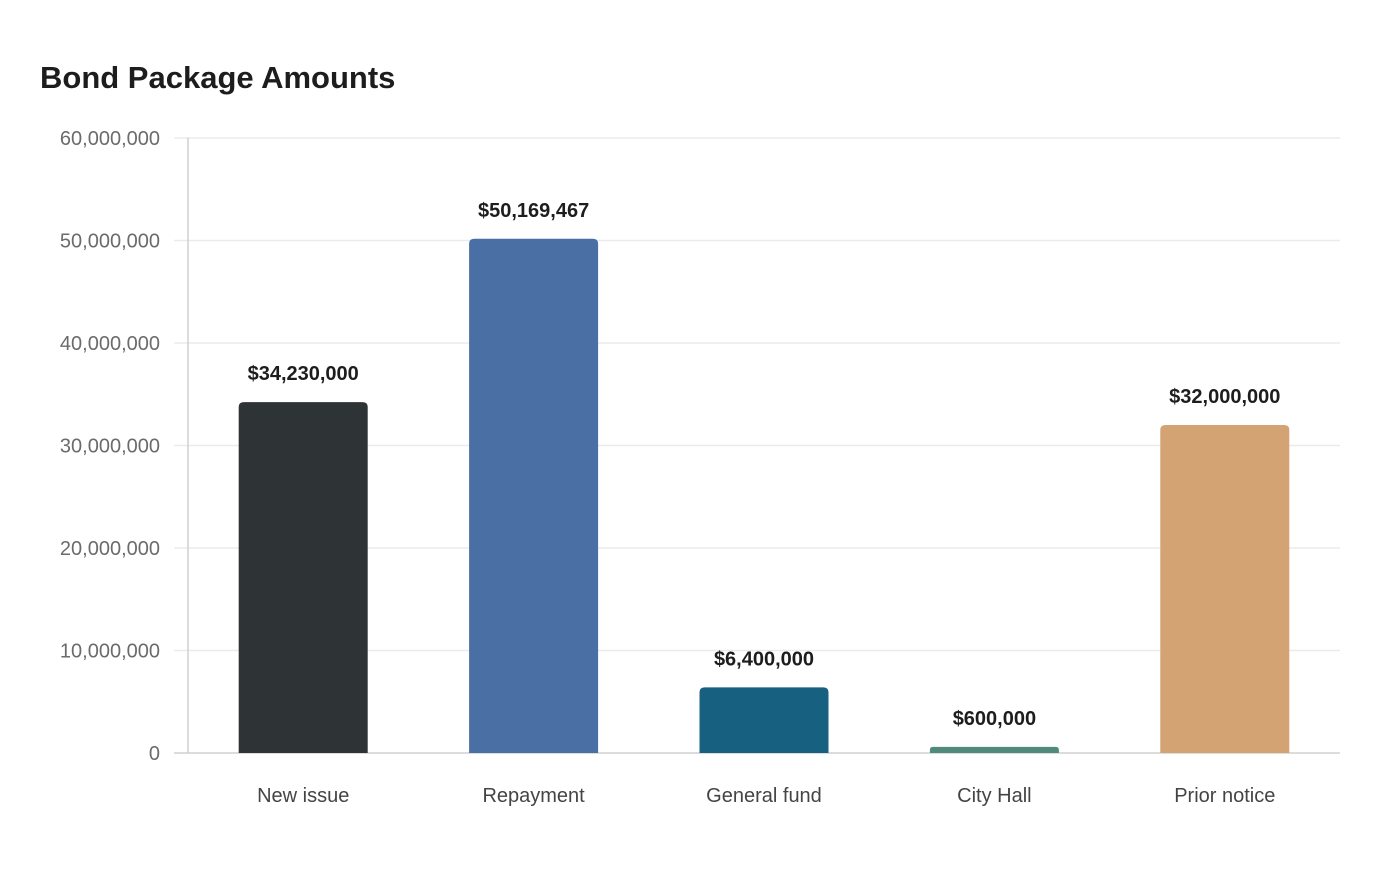 The width and height of the screenshot is (1400, 880). What do you see at coordinates (764, 659) in the screenshot?
I see `bar-value-label: $6,400,000` at bounding box center [764, 659].